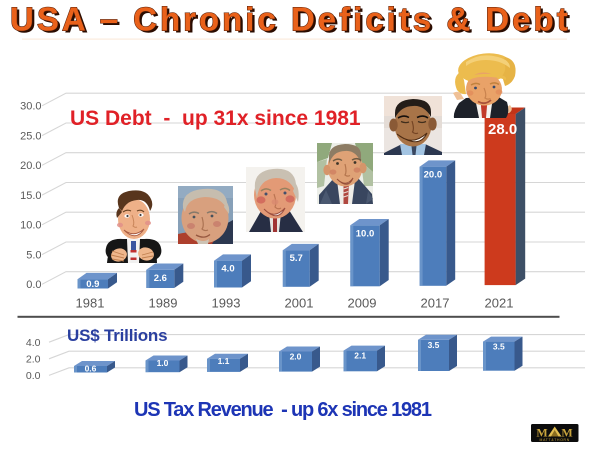 The height and width of the screenshot is (450, 600). Describe the element at coordinates (224, 361) in the screenshot. I see `svg-text: 1.1` at that location.